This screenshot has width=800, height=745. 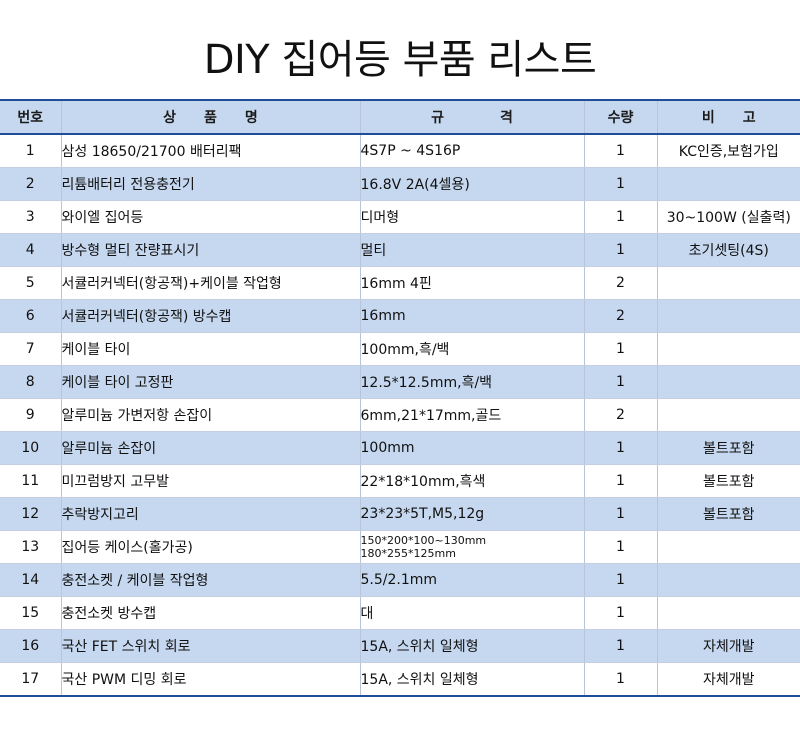 What do you see at coordinates (31, 481) in the screenshot?
I see `cell-no: 11` at bounding box center [31, 481].